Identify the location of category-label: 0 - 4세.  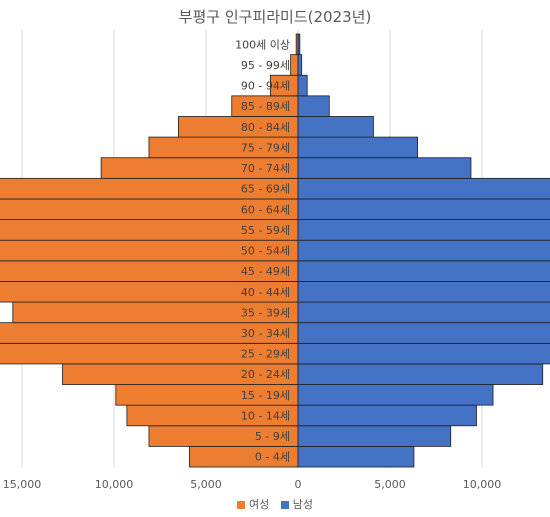
(272, 457).